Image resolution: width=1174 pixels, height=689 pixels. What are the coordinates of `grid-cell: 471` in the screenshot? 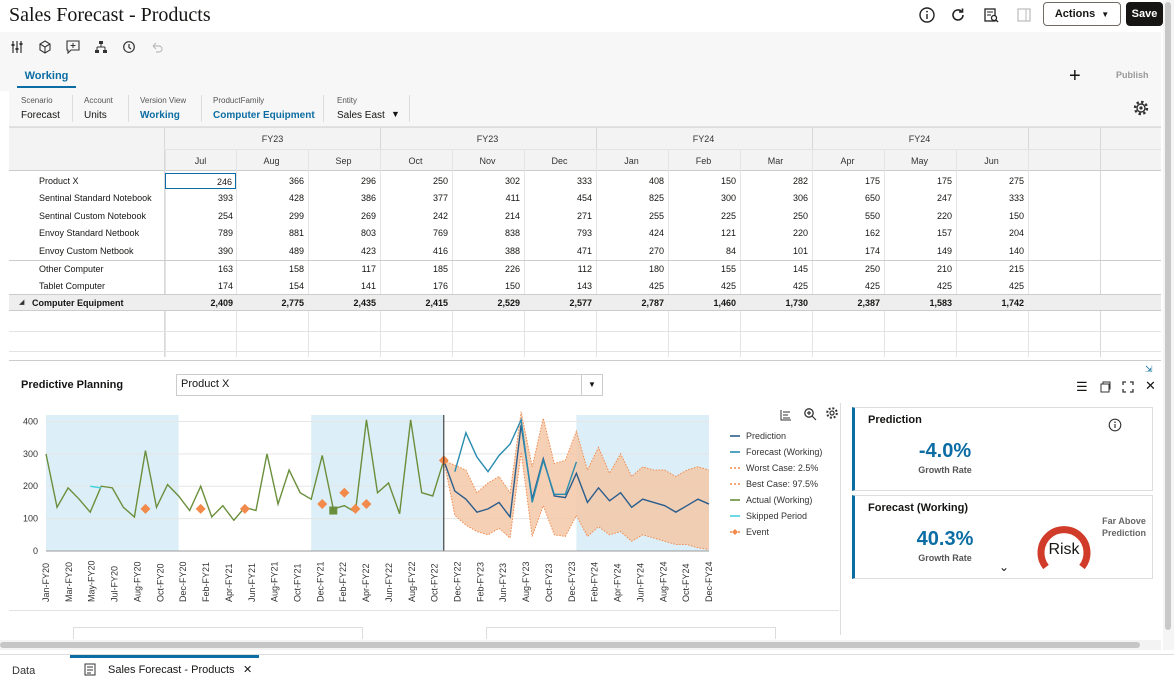 It's located at (584, 251).